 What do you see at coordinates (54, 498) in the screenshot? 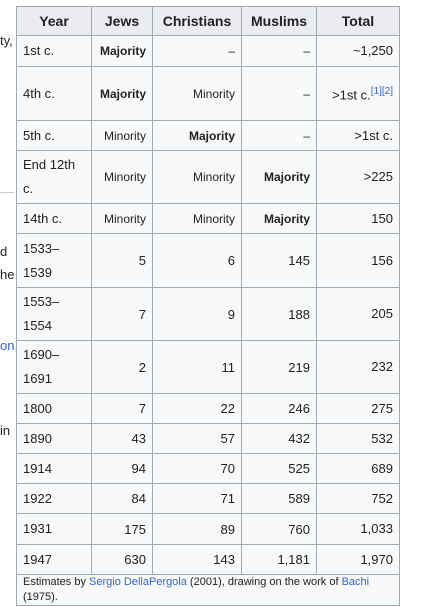
I see `cell-year: 1922` at bounding box center [54, 498].